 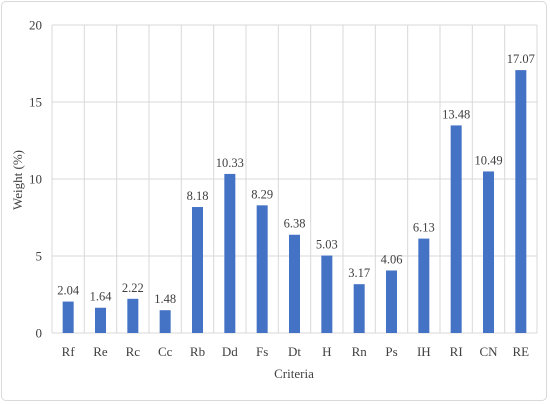 What do you see at coordinates (262, 269) in the screenshot?
I see `bar-fs` at bounding box center [262, 269].